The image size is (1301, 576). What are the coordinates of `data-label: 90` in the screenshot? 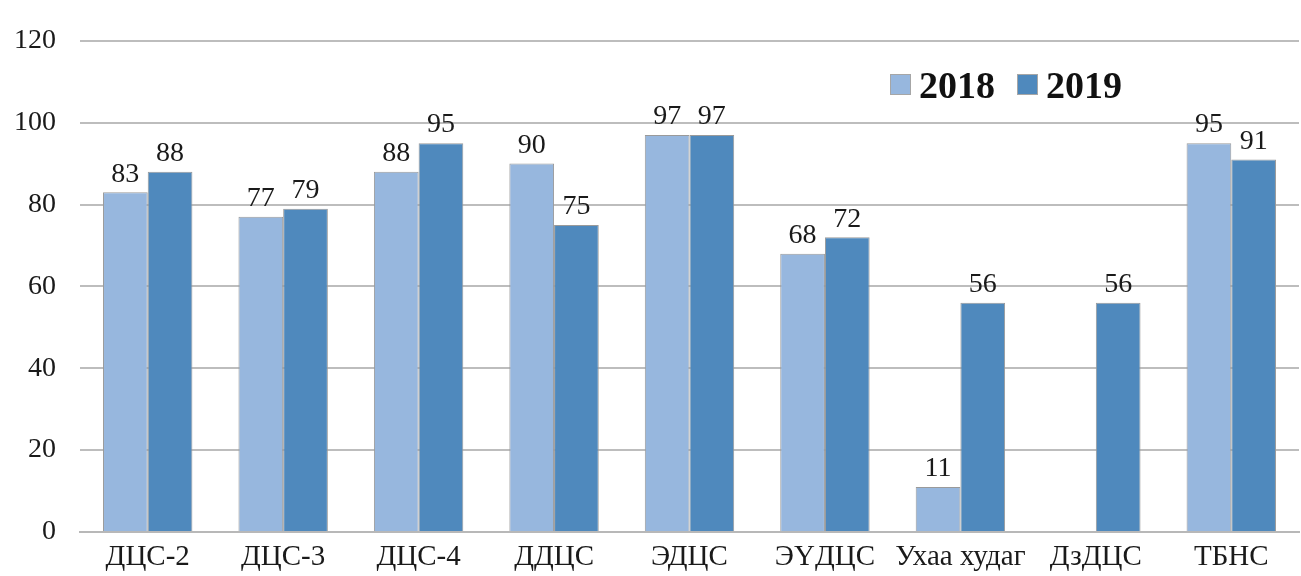 It's located at (531, 143).